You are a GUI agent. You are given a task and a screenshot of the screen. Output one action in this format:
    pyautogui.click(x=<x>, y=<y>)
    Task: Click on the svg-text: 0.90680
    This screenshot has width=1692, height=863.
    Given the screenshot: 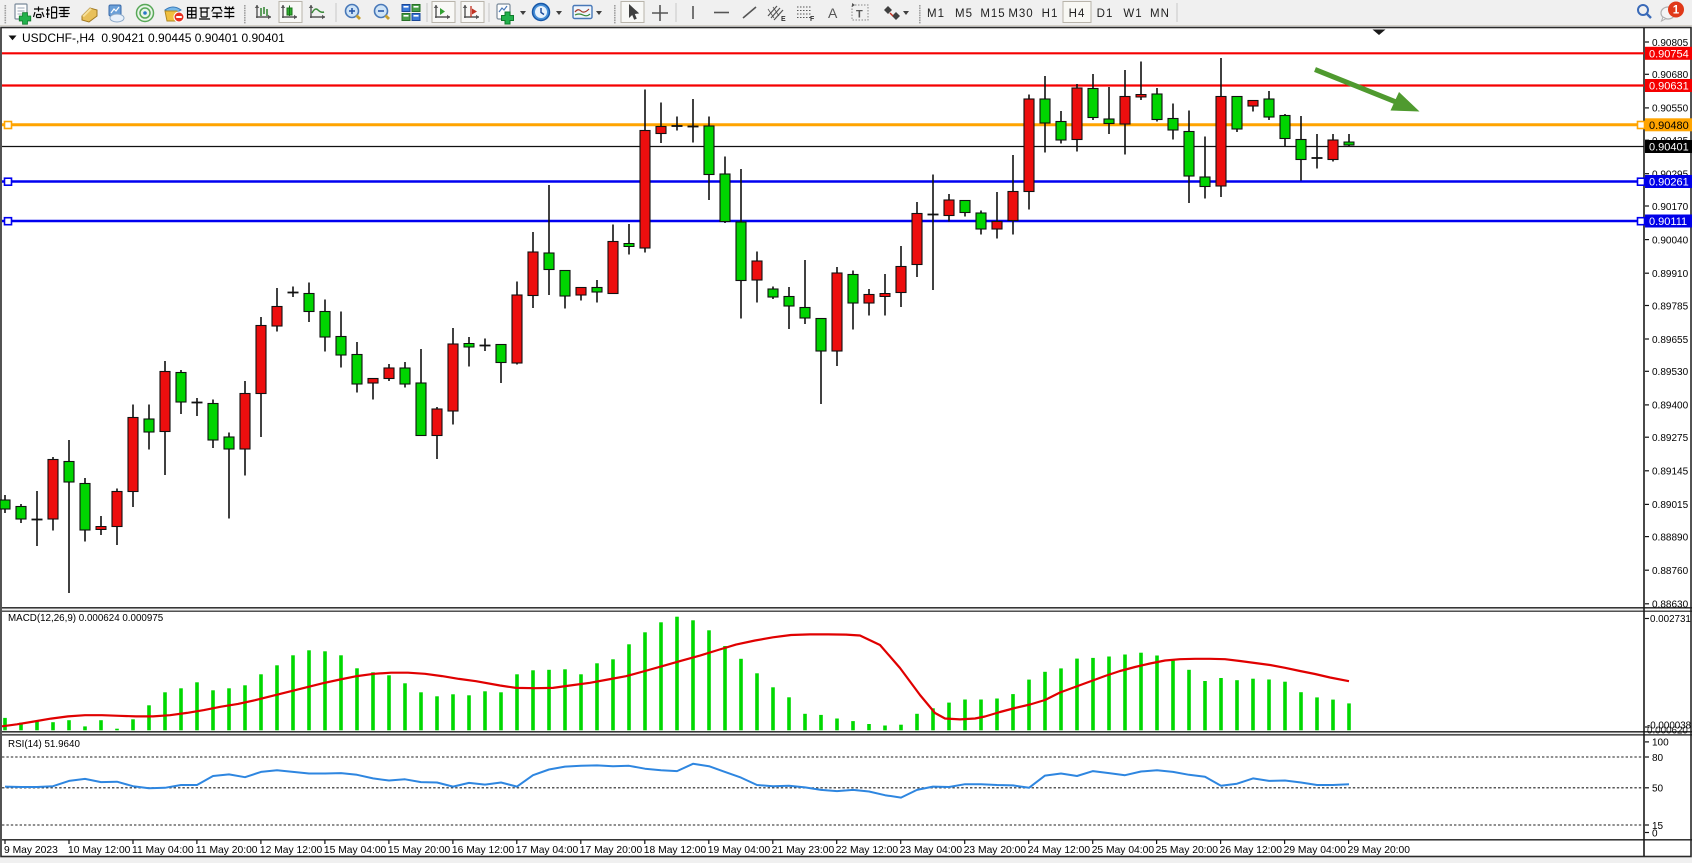 What is the action you would take?
    pyautogui.click(x=1670, y=75)
    